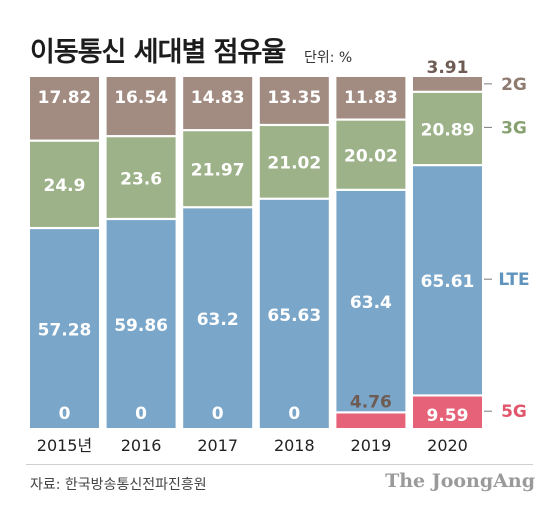 Image resolution: width=559 pixels, height=510 pixels. I want to click on value-label-3g-5: 20.02, so click(371, 157).